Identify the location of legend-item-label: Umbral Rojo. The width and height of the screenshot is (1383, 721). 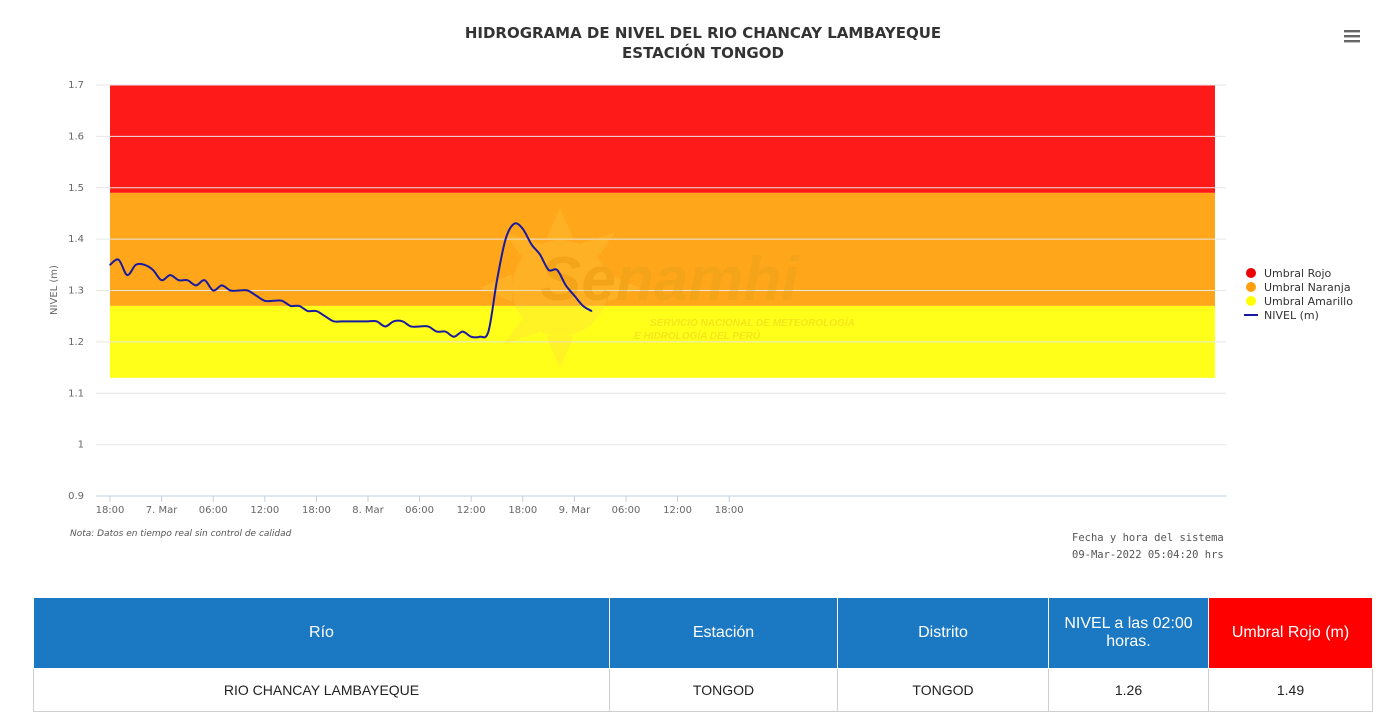
(1298, 273).